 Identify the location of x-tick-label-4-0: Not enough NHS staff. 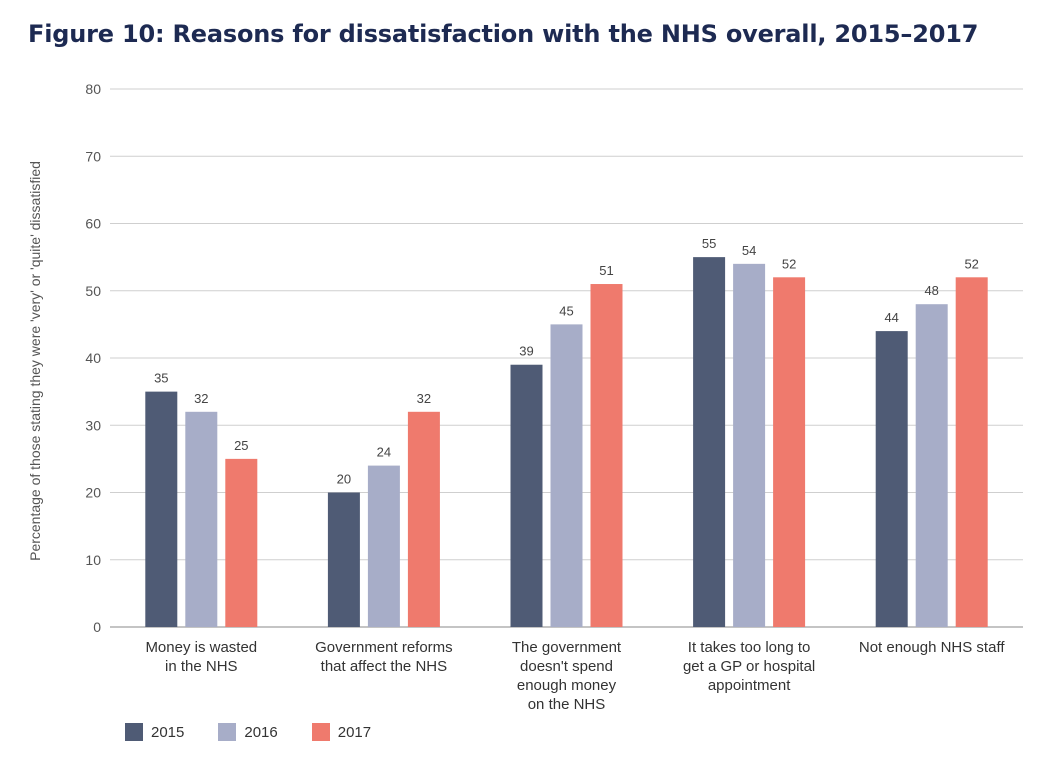
(932, 647).